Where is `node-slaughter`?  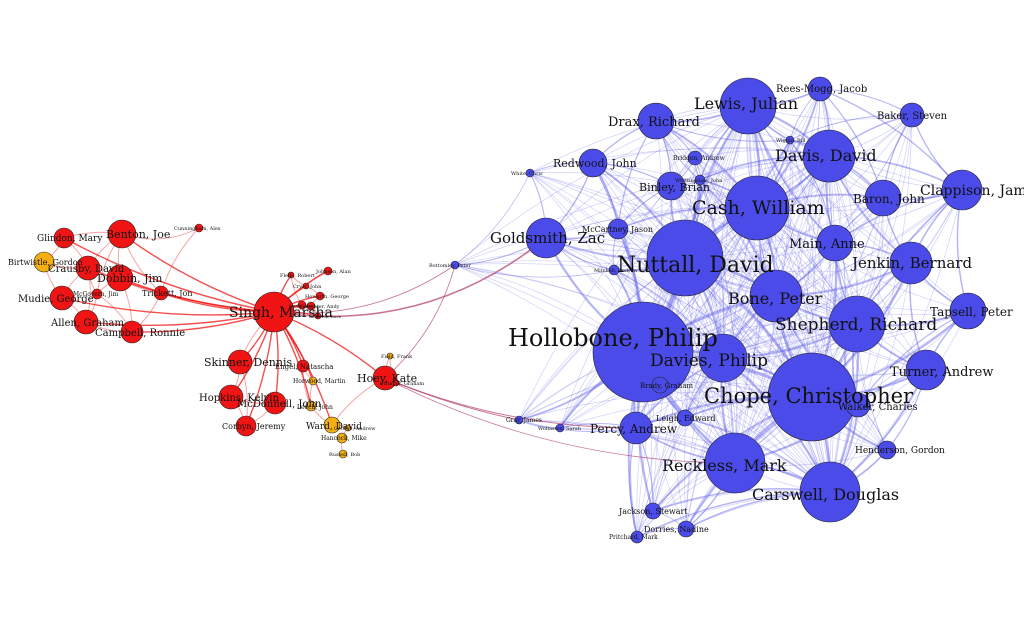
node-slaughter is located at coordinates (311, 306).